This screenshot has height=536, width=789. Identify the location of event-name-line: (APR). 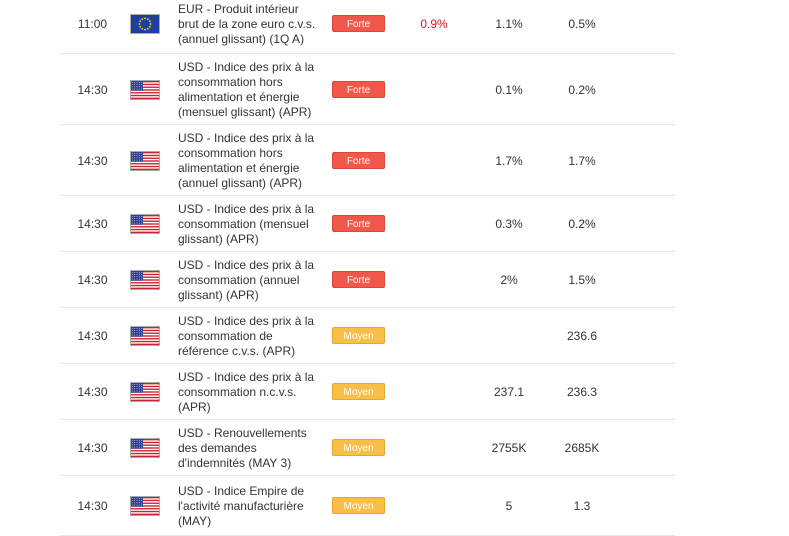
(194, 407).